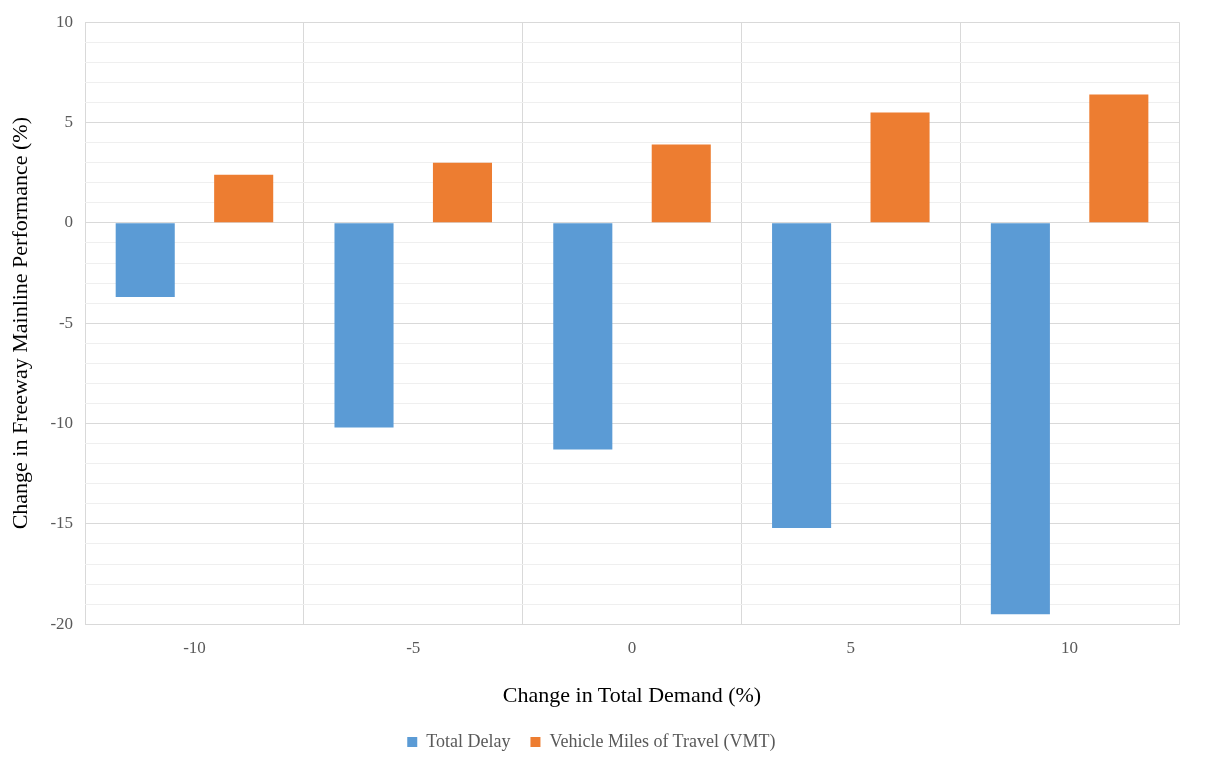 The image size is (1207, 765). What do you see at coordinates (662, 741) in the screenshot?
I see `legend-label: Vehicle Miles of Travel (VMT)` at bounding box center [662, 741].